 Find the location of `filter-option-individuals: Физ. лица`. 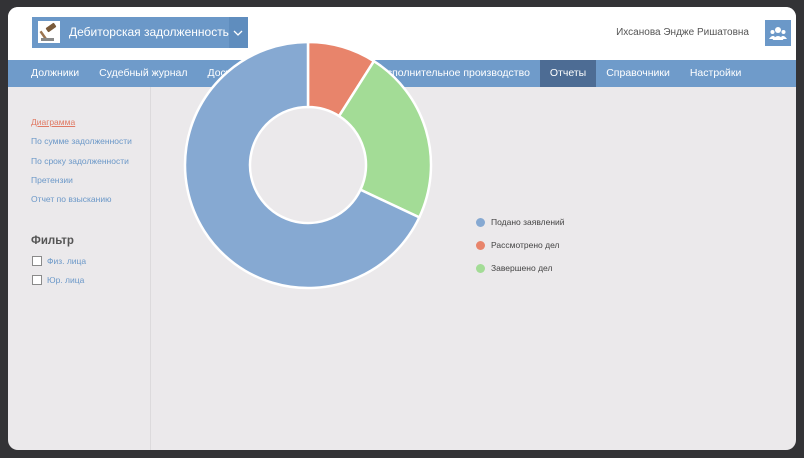

filter-option-individuals: Физ. лица is located at coordinates (59, 261).